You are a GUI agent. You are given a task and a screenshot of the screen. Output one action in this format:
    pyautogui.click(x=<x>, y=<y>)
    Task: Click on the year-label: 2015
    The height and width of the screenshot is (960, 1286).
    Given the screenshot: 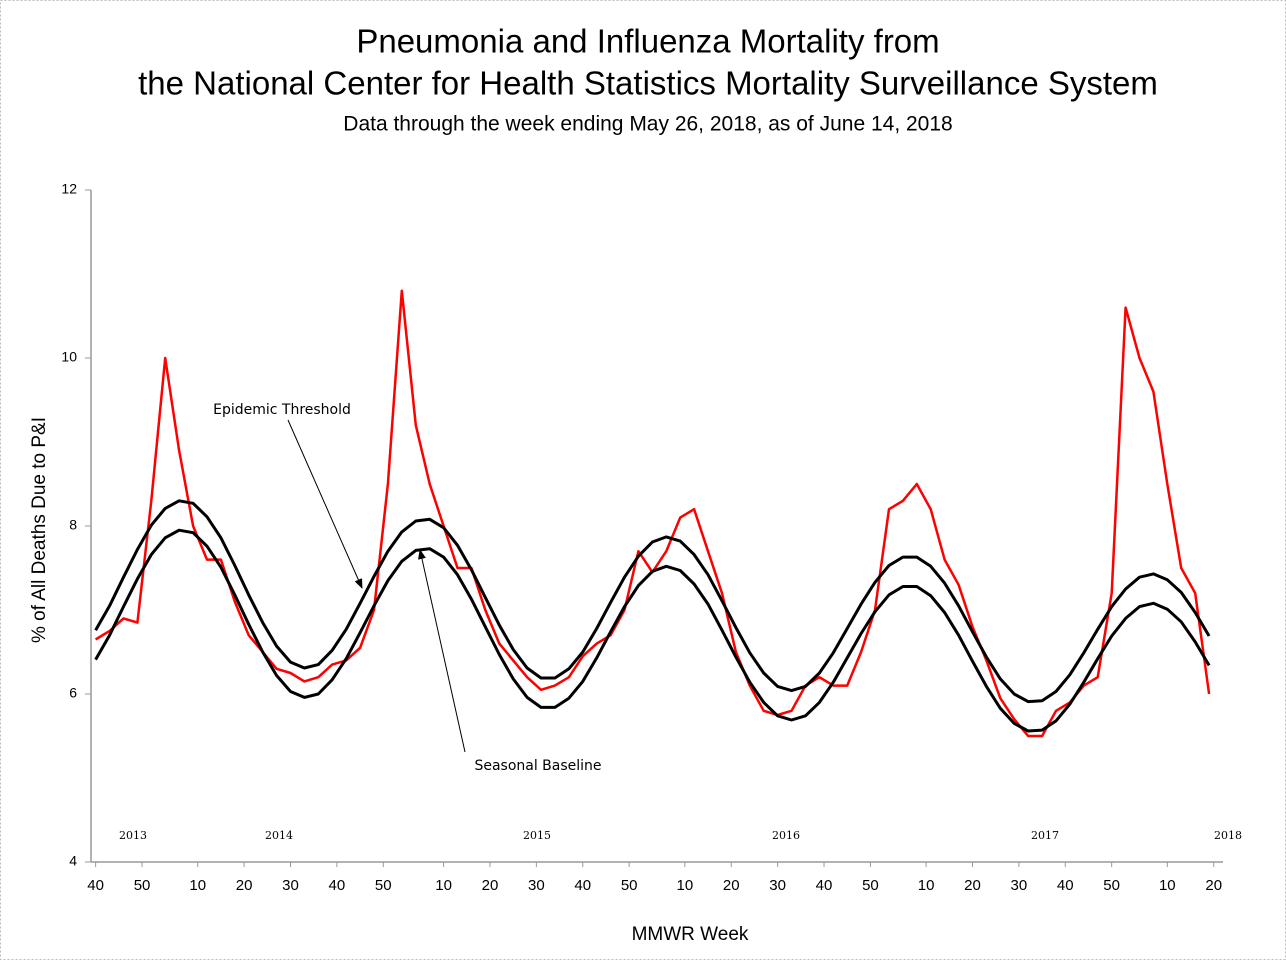 What is the action you would take?
    pyautogui.click(x=537, y=835)
    